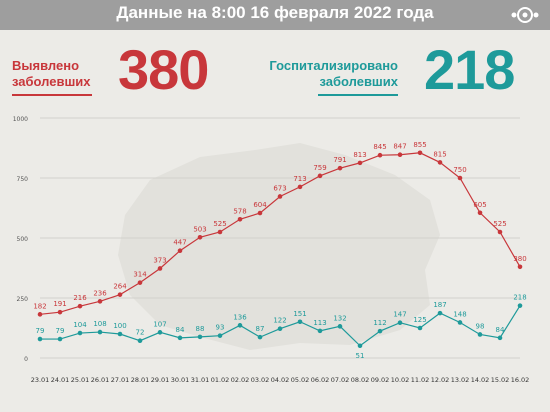 The height and width of the screenshot is (412, 550). What do you see at coordinates (80, 325) in the screenshot?
I see `data-label: 104` at bounding box center [80, 325].